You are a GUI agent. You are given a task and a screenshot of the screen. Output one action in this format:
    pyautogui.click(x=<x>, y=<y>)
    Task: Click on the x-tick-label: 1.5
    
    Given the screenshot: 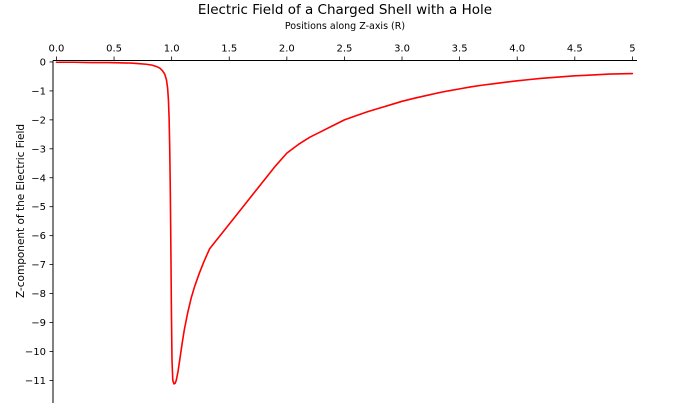 What is the action you would take?
    pyautogui.click(x=229, y=49)
    